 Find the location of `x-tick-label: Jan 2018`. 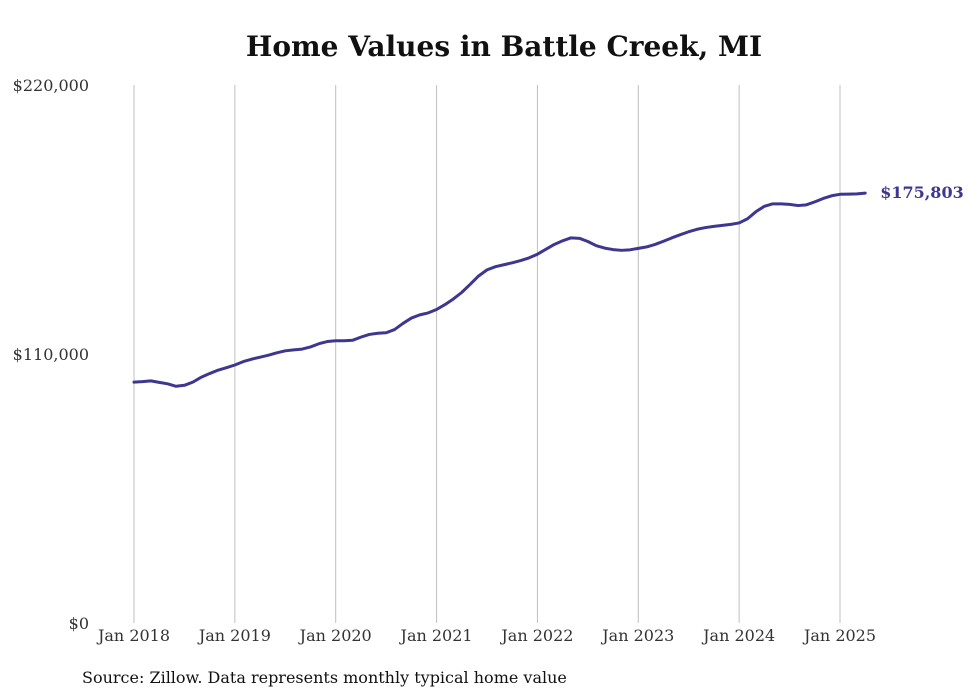

x-tick-label: Jan 2018 is located at coordinates (133, 635).